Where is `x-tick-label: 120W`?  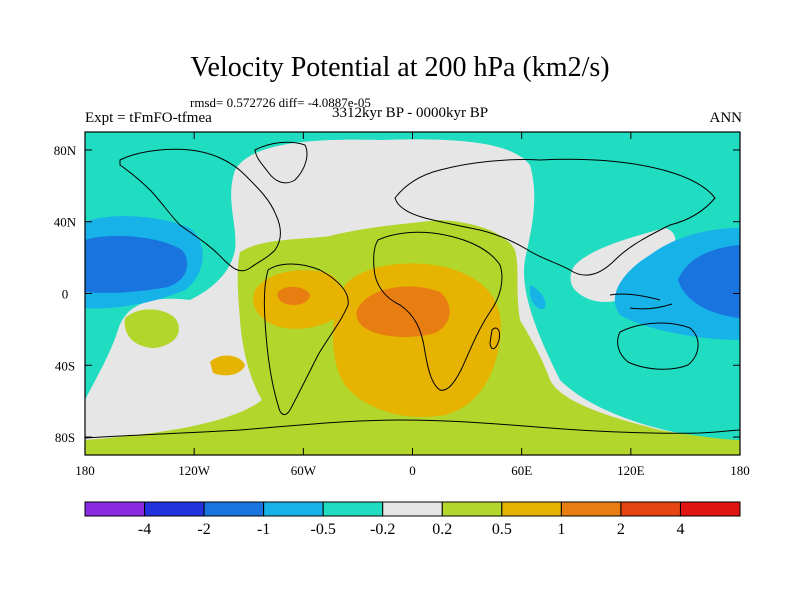 x-tick-label: 120W is located at coordinates (194, 470).